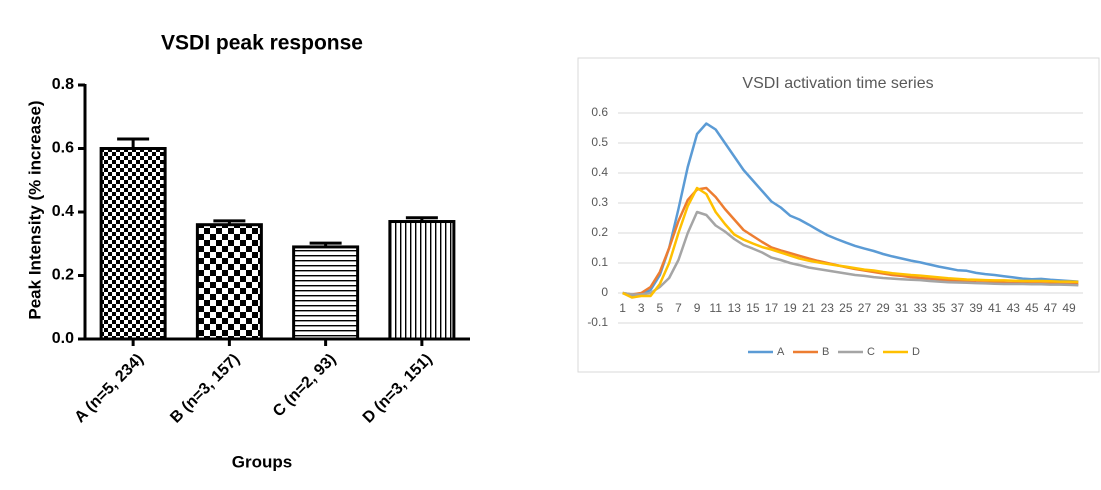  I want to click on legend-label: A, so click(781, 352).